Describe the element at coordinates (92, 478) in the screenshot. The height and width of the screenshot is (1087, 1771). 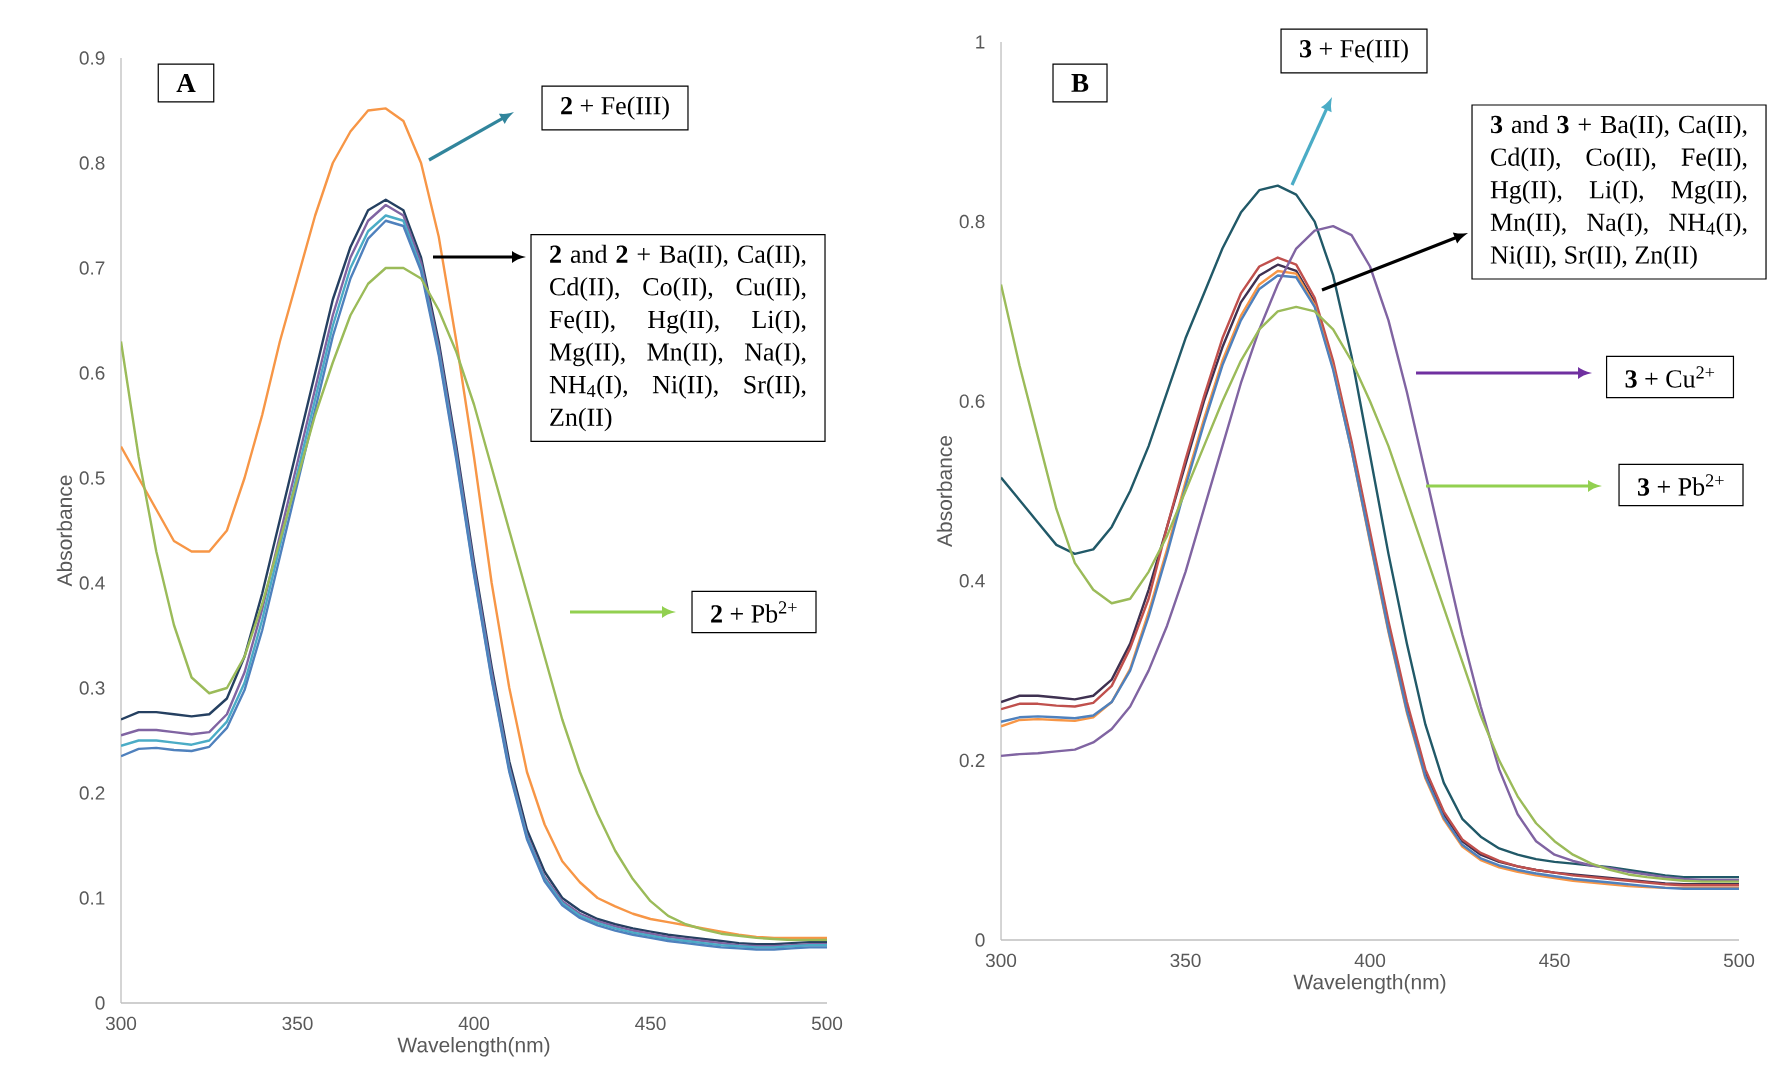
I see `y-tick-label: 0.5` at that location.